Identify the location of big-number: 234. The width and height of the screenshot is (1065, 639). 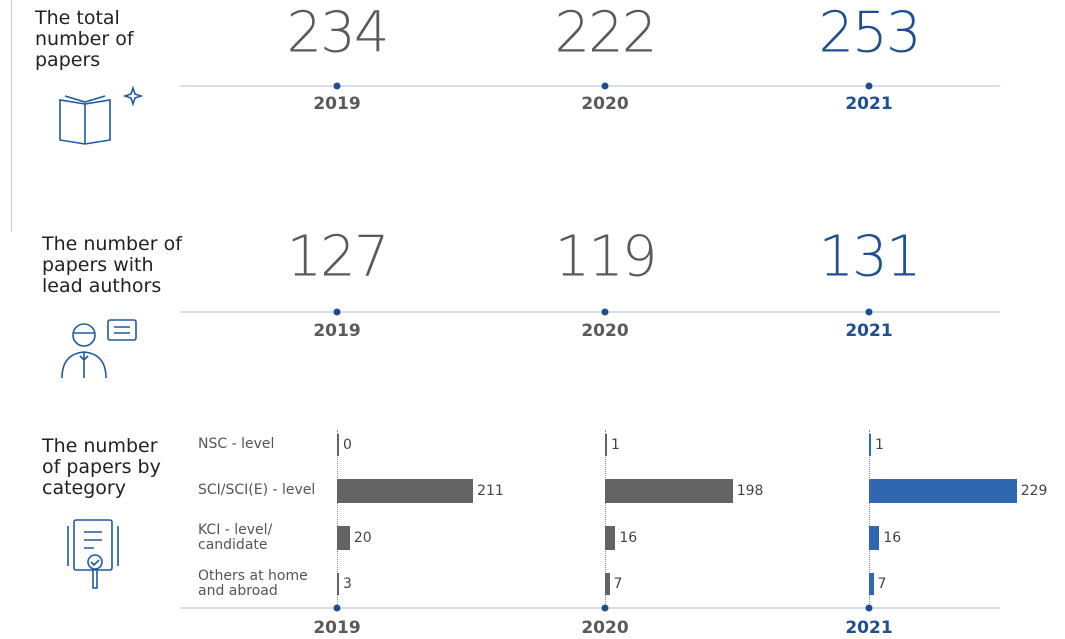
(338, 33).